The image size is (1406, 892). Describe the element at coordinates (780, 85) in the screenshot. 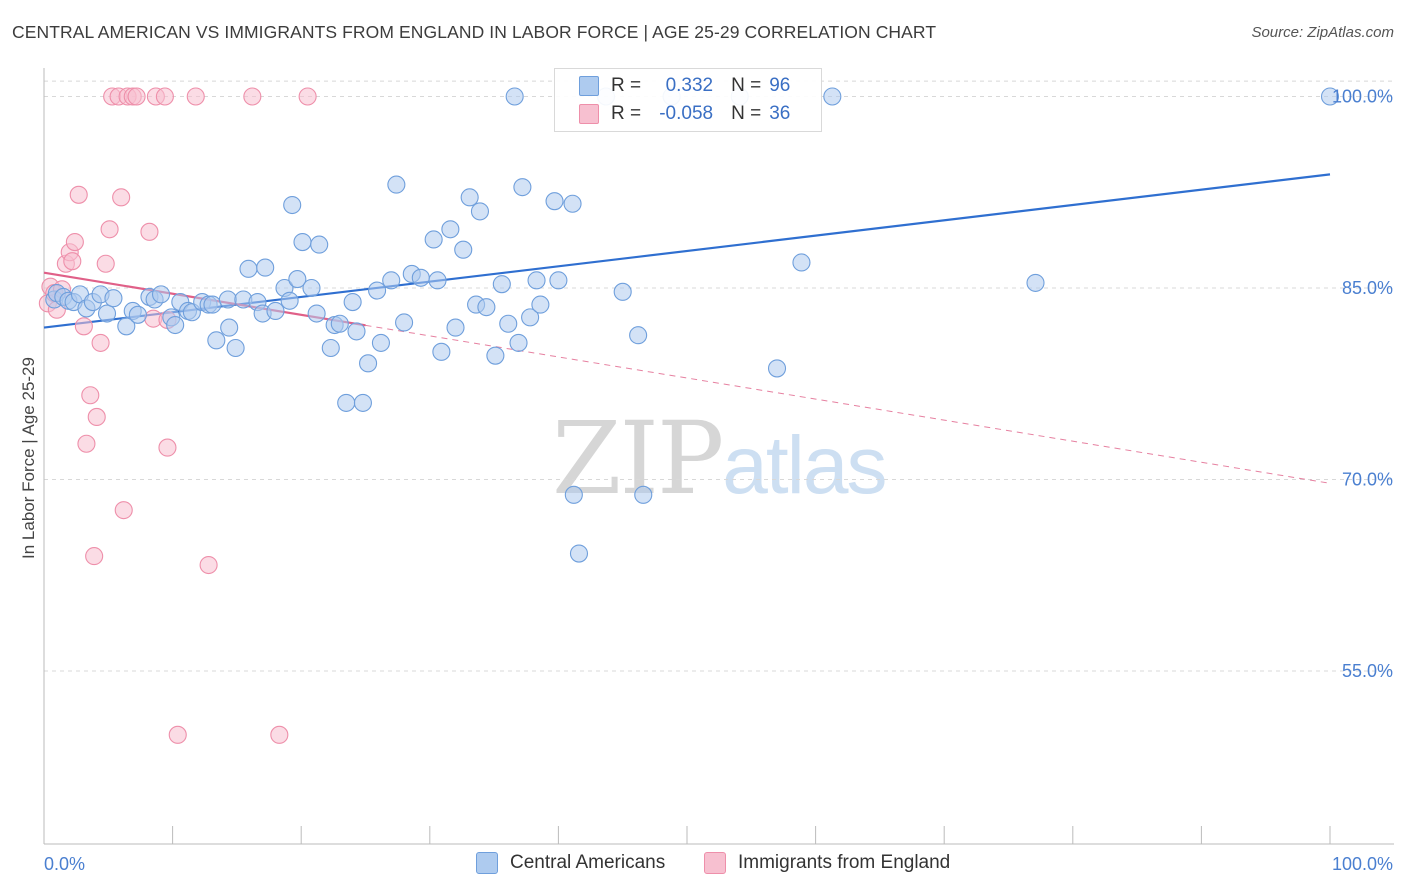

I see `legend-n-value: 96` at that location.